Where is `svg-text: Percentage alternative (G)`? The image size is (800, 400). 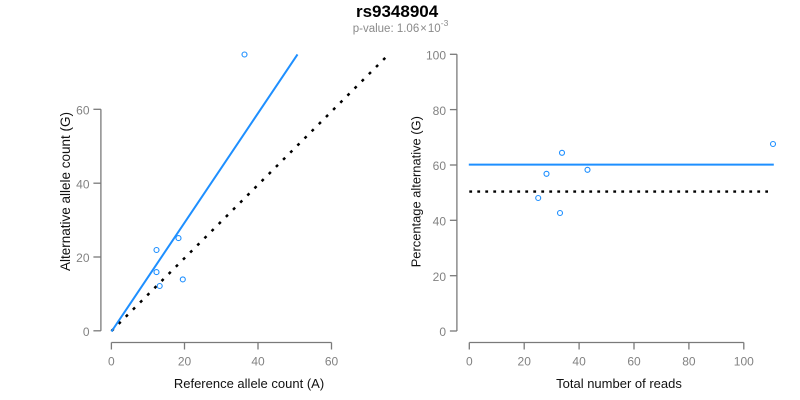 svg-text: Percentage alternative (G) is located at coordinates (416, 191).